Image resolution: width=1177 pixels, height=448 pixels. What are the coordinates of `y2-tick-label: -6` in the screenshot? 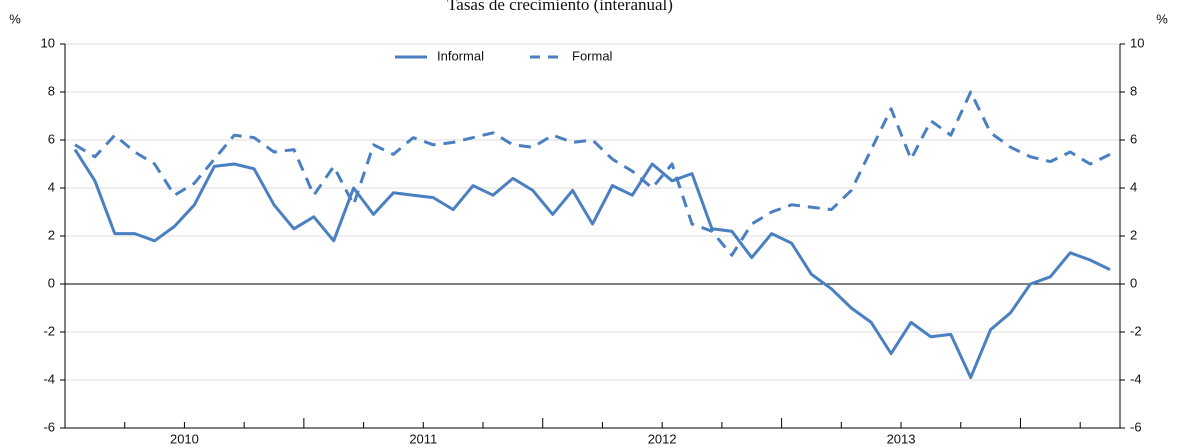 It's located at (1136, 426).